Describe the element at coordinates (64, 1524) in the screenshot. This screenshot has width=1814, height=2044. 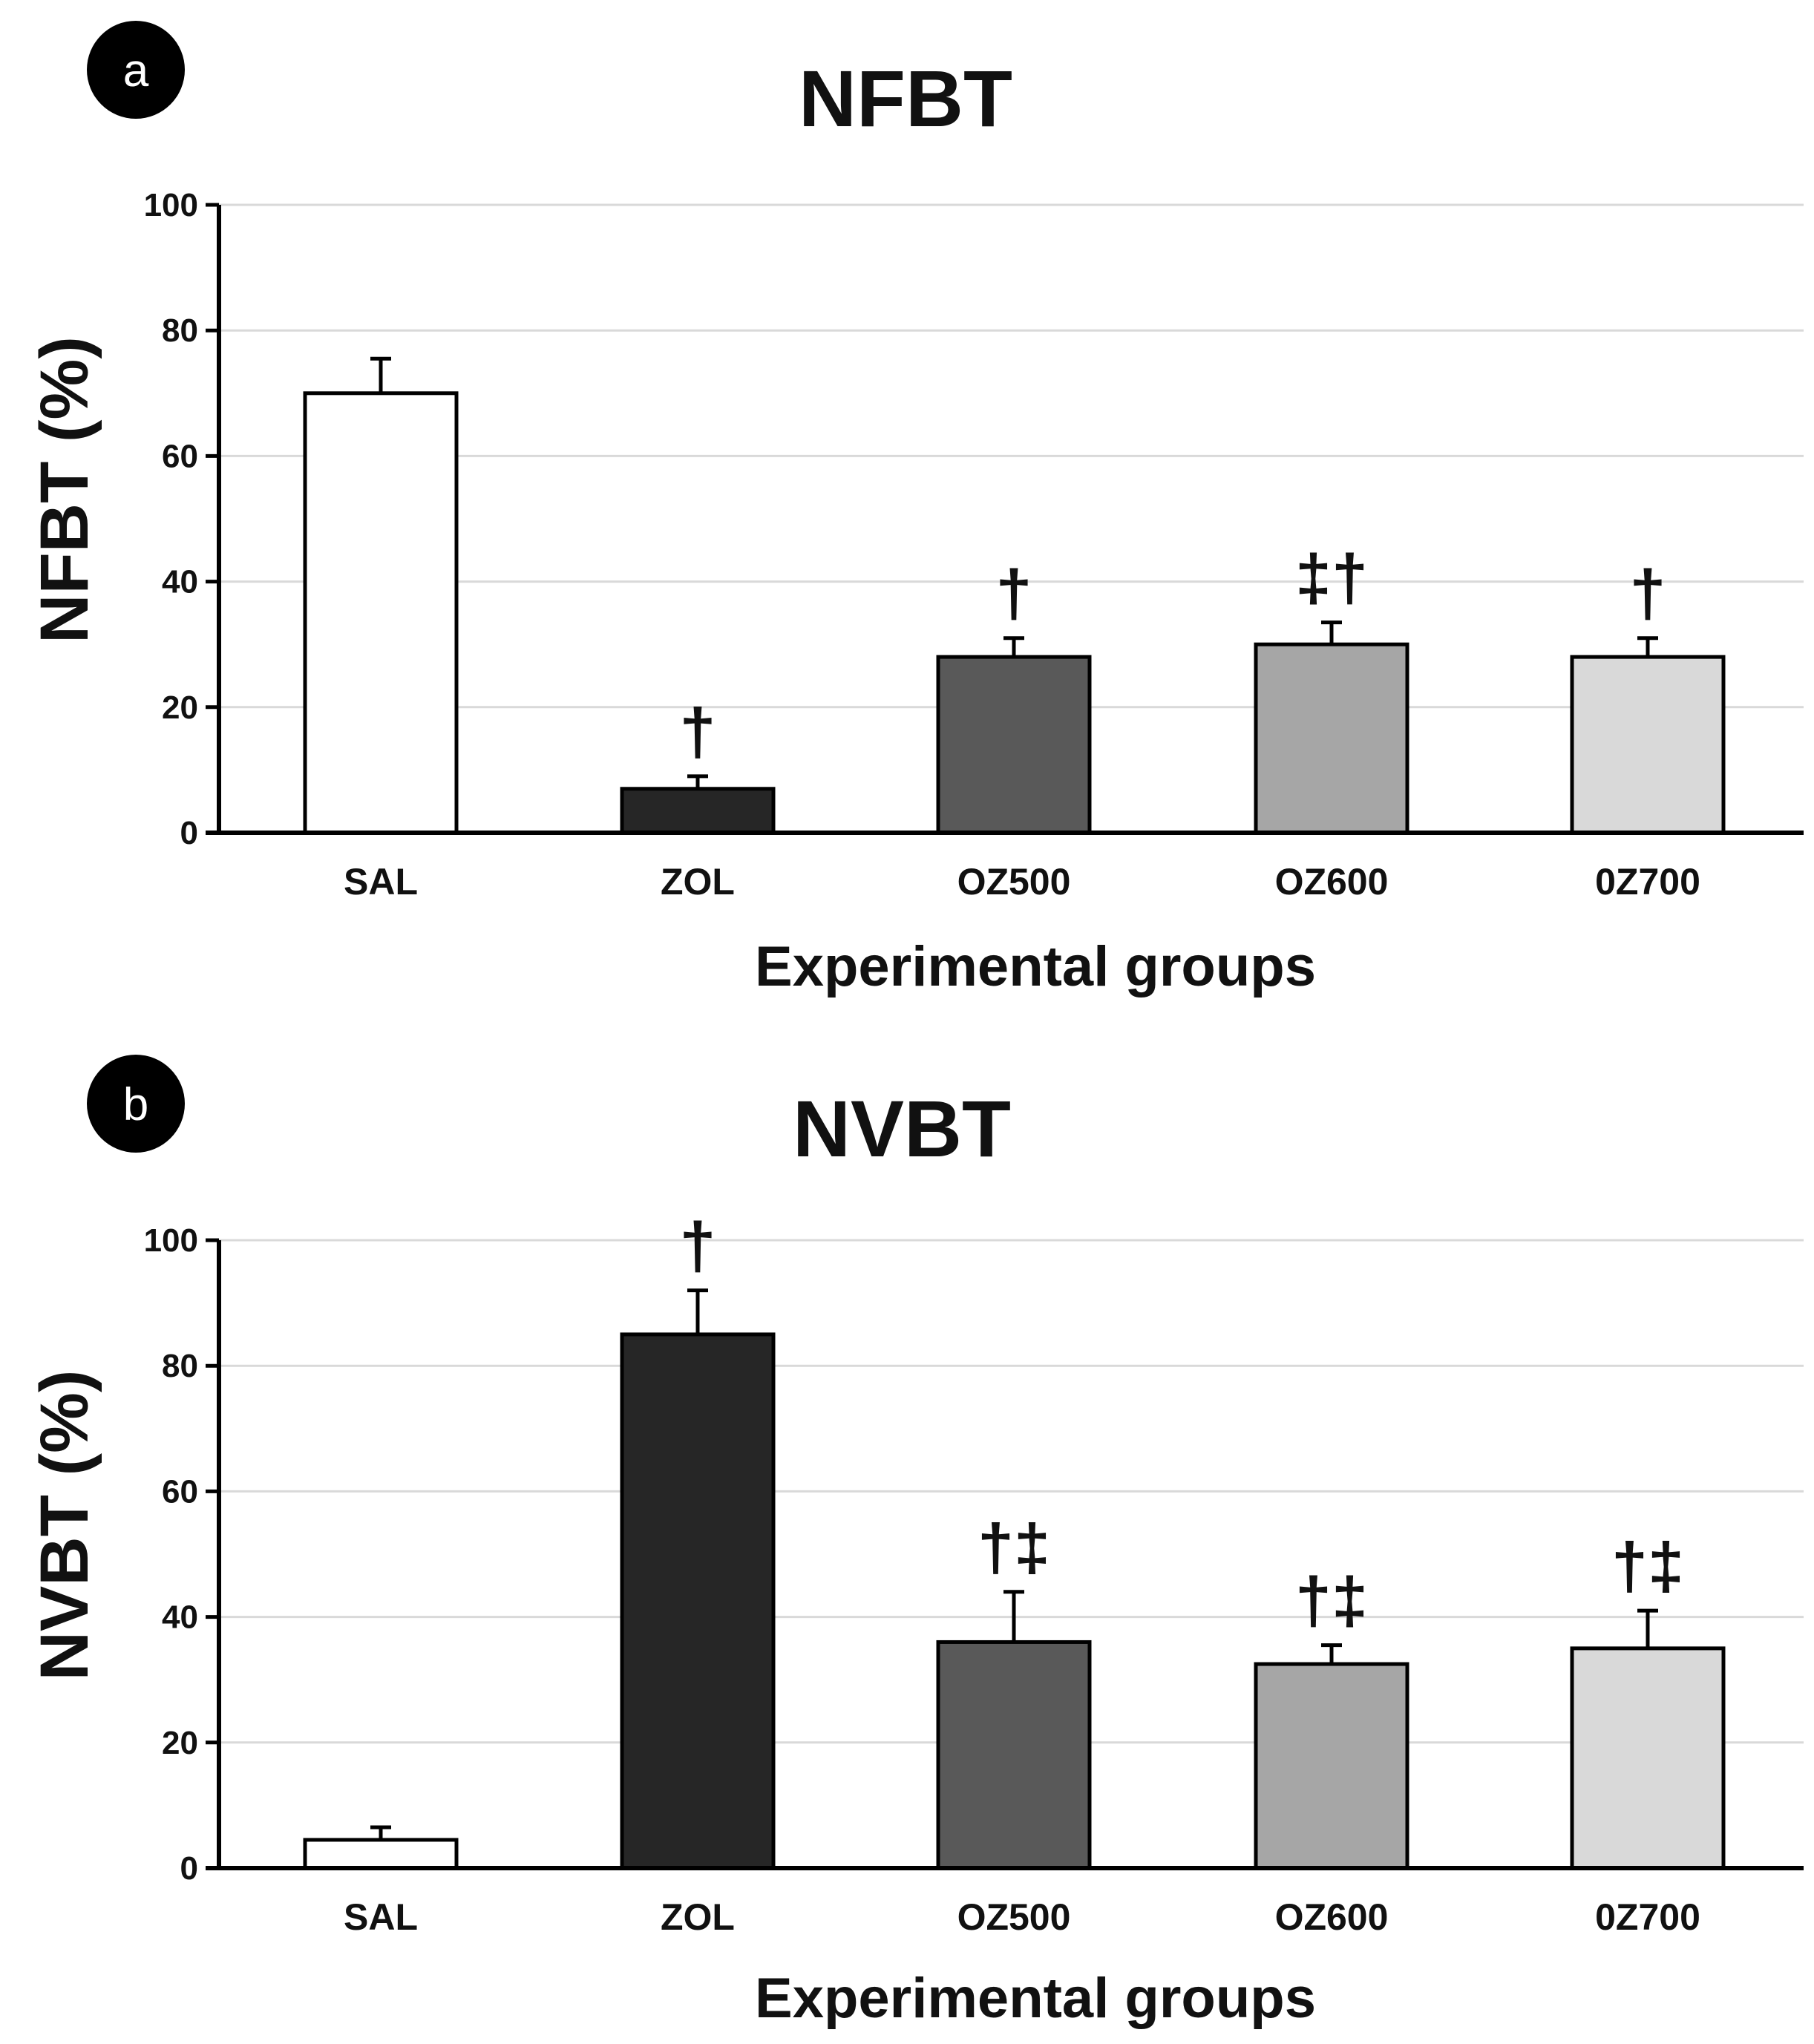
I see `y-axis-label: NVBT (%)` at that location.